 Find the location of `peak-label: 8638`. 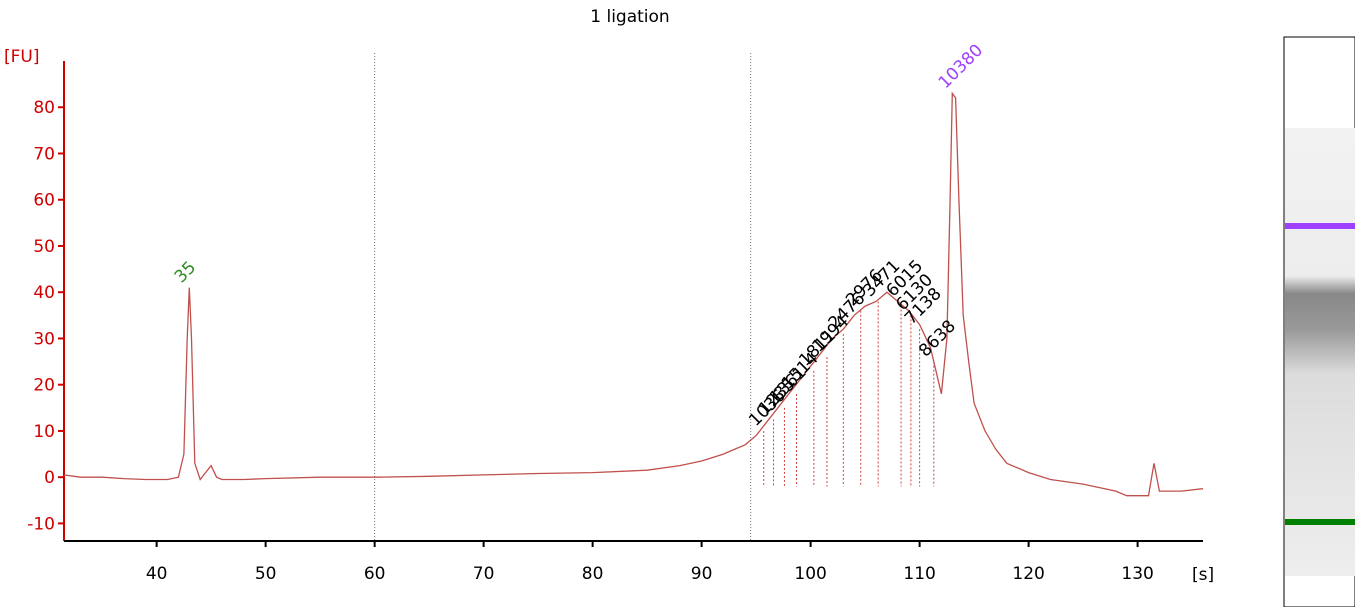

peak-label: 8638 is located at coordinates (937, 338).